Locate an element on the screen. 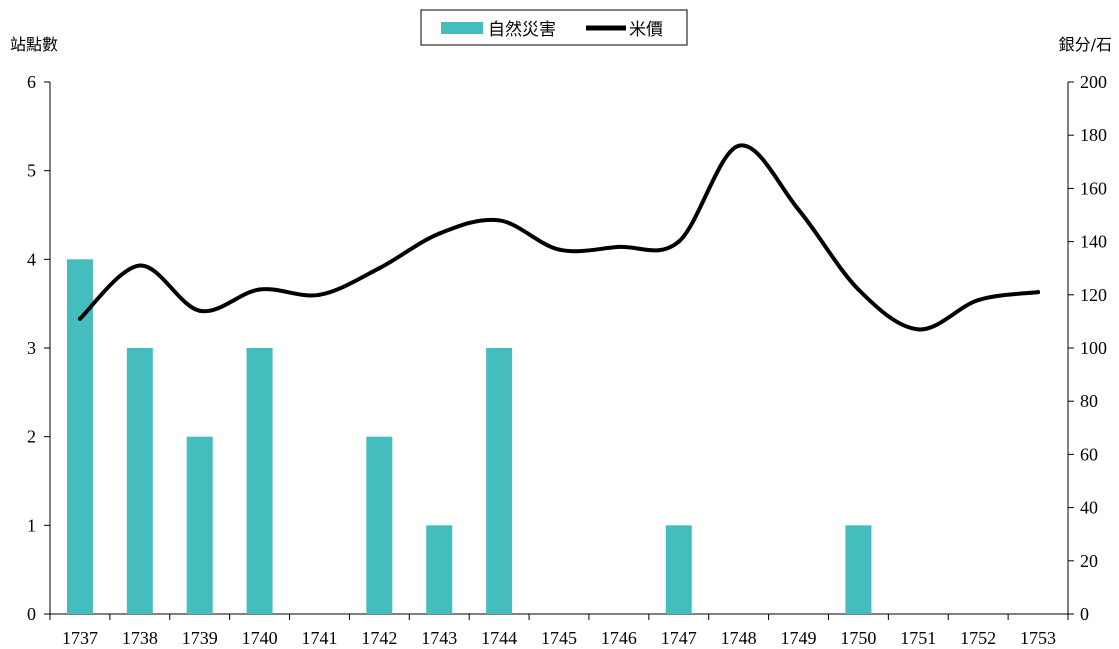  x-tick-label: 1753 is located at coordinates (1038, 638).